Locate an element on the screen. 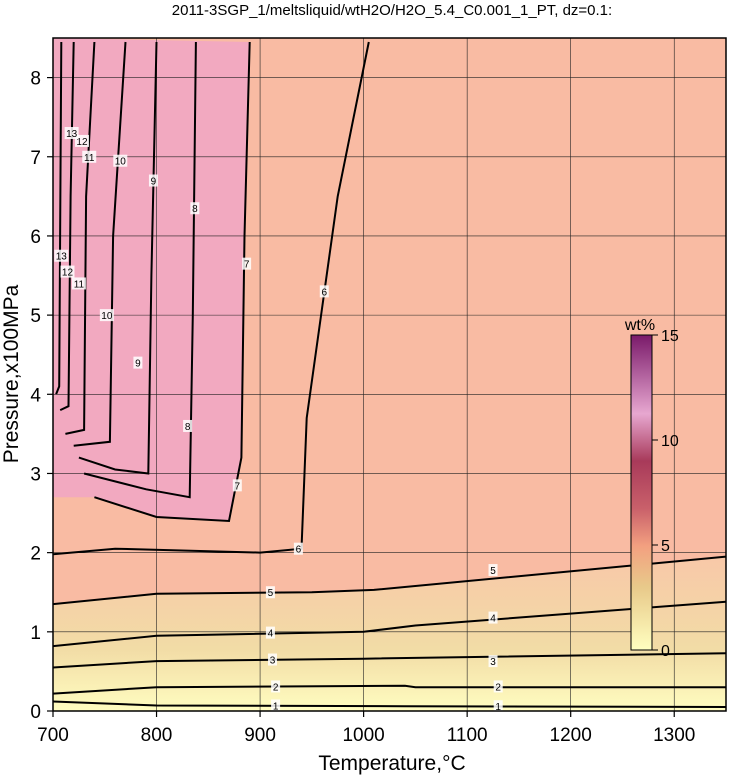 Image resolution: width=734 pixels, height=776 pixels. x-tick-label: 700 is located at coordinates (53, 735).